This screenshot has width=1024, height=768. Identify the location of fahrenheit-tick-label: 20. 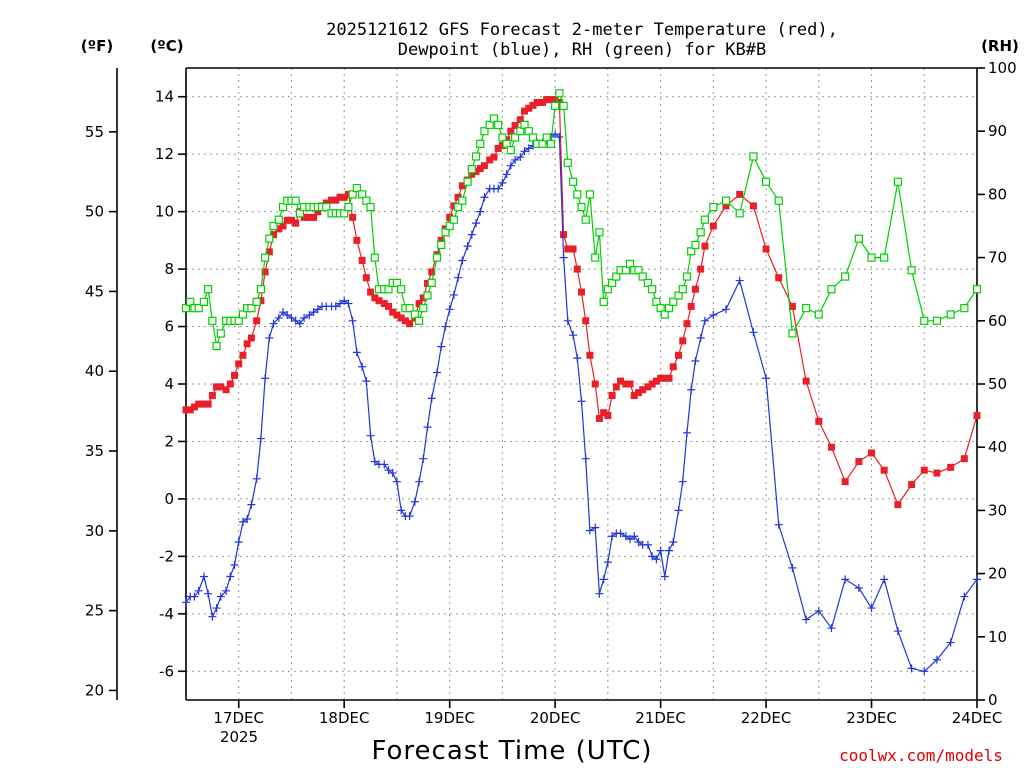
(94, 690).